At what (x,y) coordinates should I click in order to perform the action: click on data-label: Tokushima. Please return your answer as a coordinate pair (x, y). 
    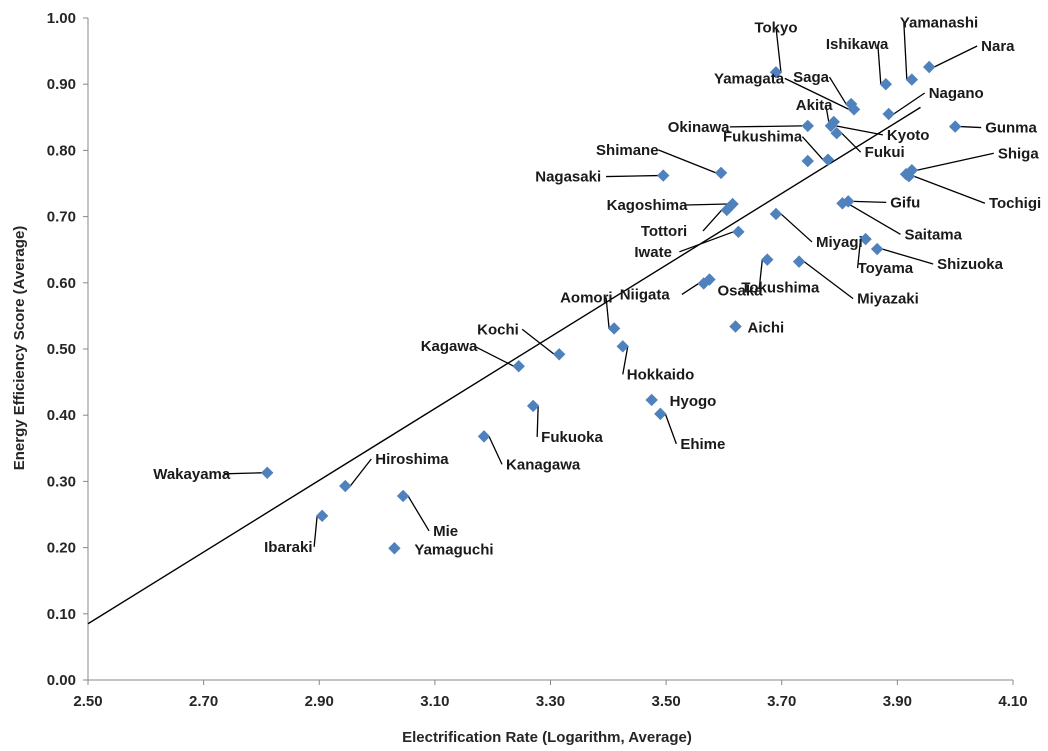
    Looking at the image, I should click on (780, 288).